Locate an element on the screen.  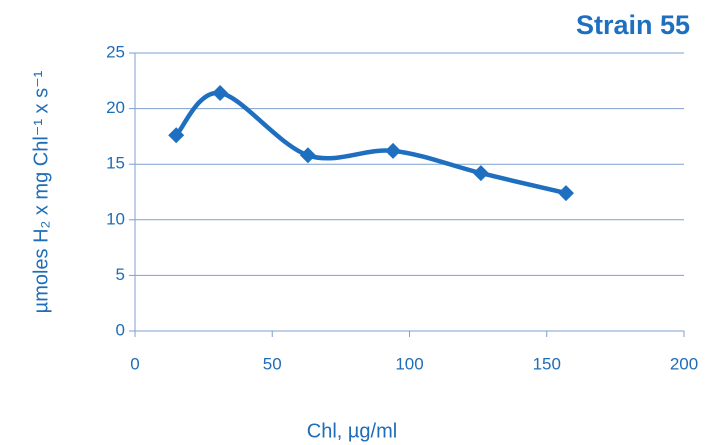
x-tick-label: 200 is located at coordinates (684, 363).